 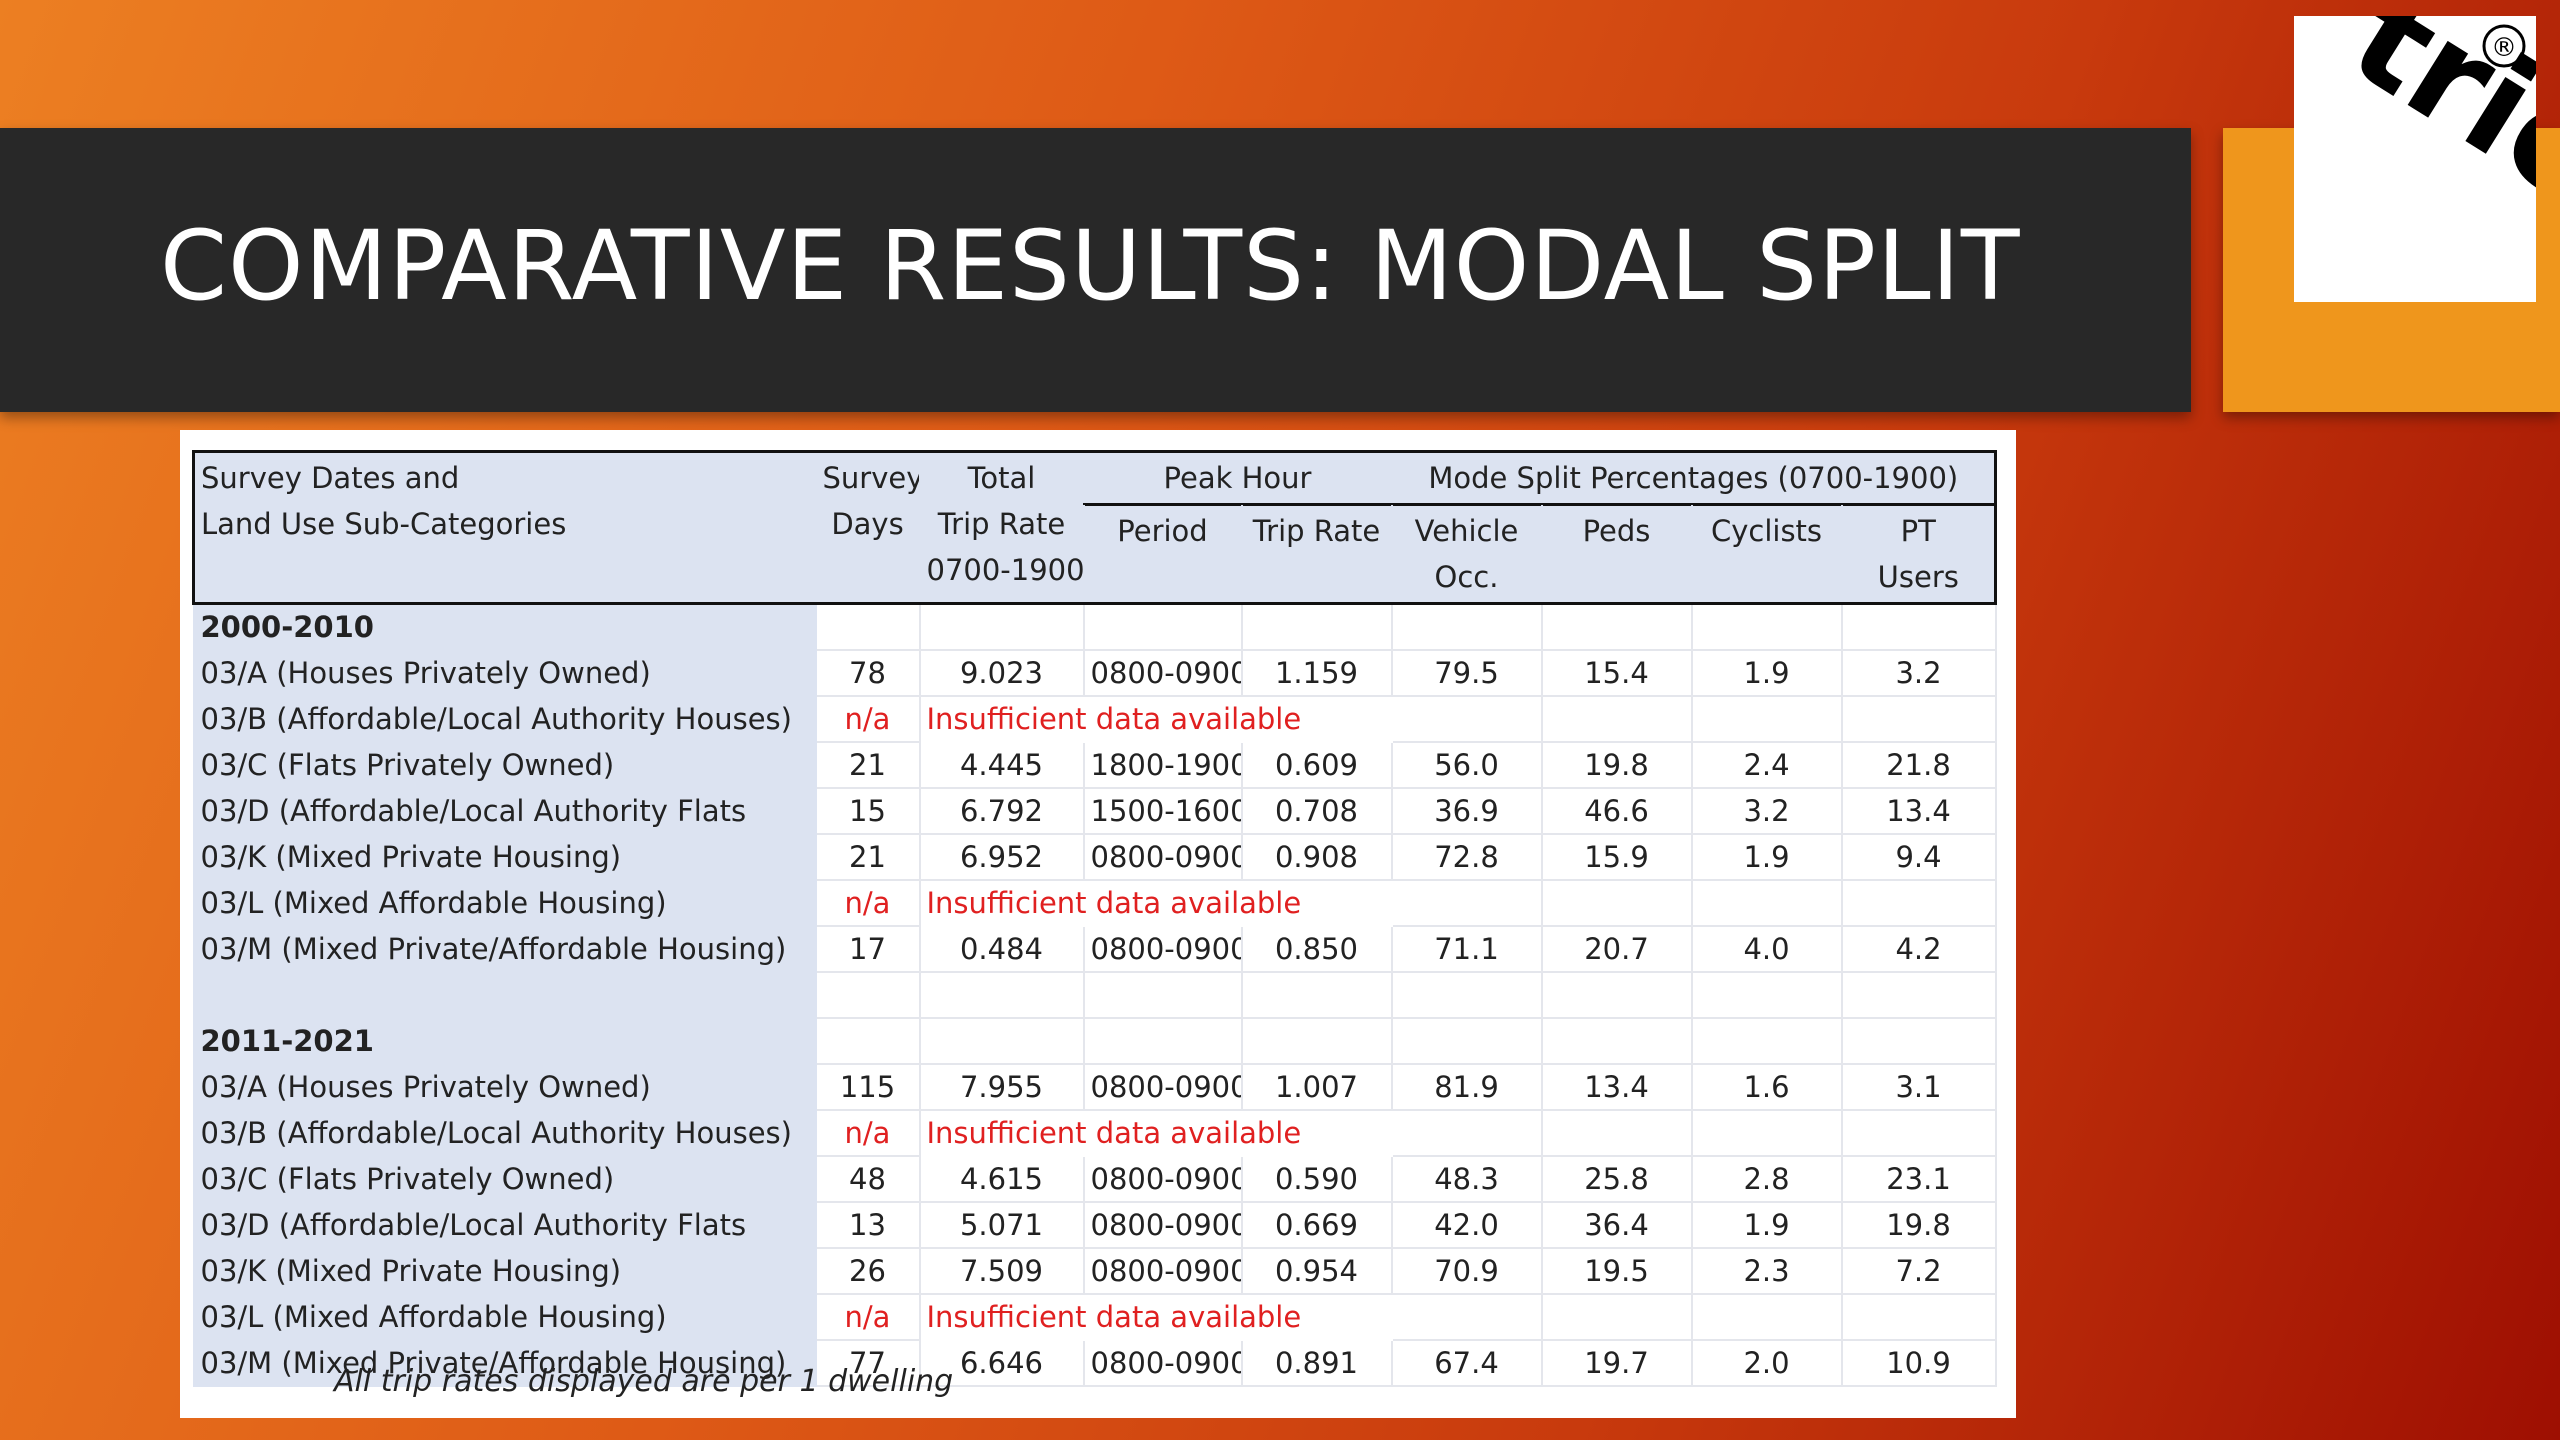 I want to click on pt-users: 4.2, so click(x=1918, y=949).